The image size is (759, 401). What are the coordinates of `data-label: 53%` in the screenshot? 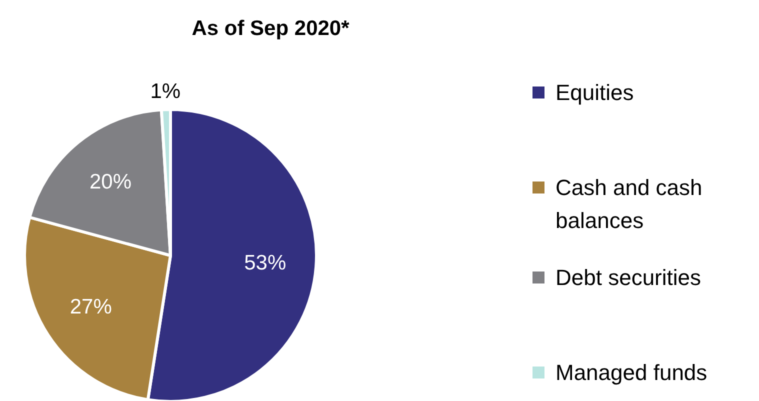 It's located at (265, 262).